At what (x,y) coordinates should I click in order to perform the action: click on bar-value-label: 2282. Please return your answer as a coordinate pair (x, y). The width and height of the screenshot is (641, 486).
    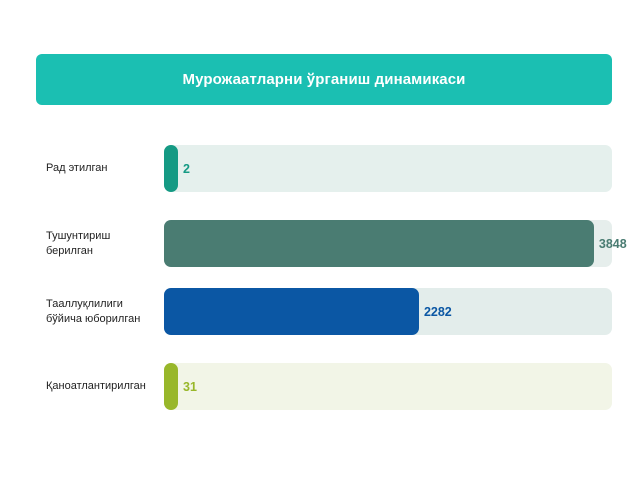
    Looking at the image, I should click on (437, 311).